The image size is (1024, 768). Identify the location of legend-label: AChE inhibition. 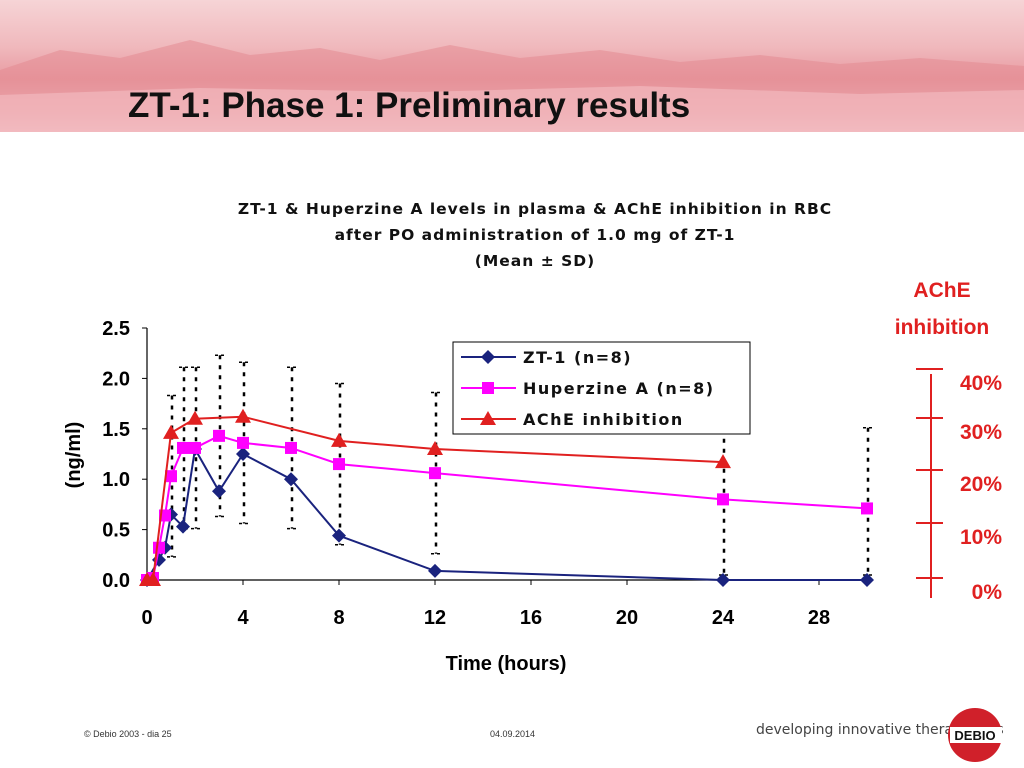
(603, 419).